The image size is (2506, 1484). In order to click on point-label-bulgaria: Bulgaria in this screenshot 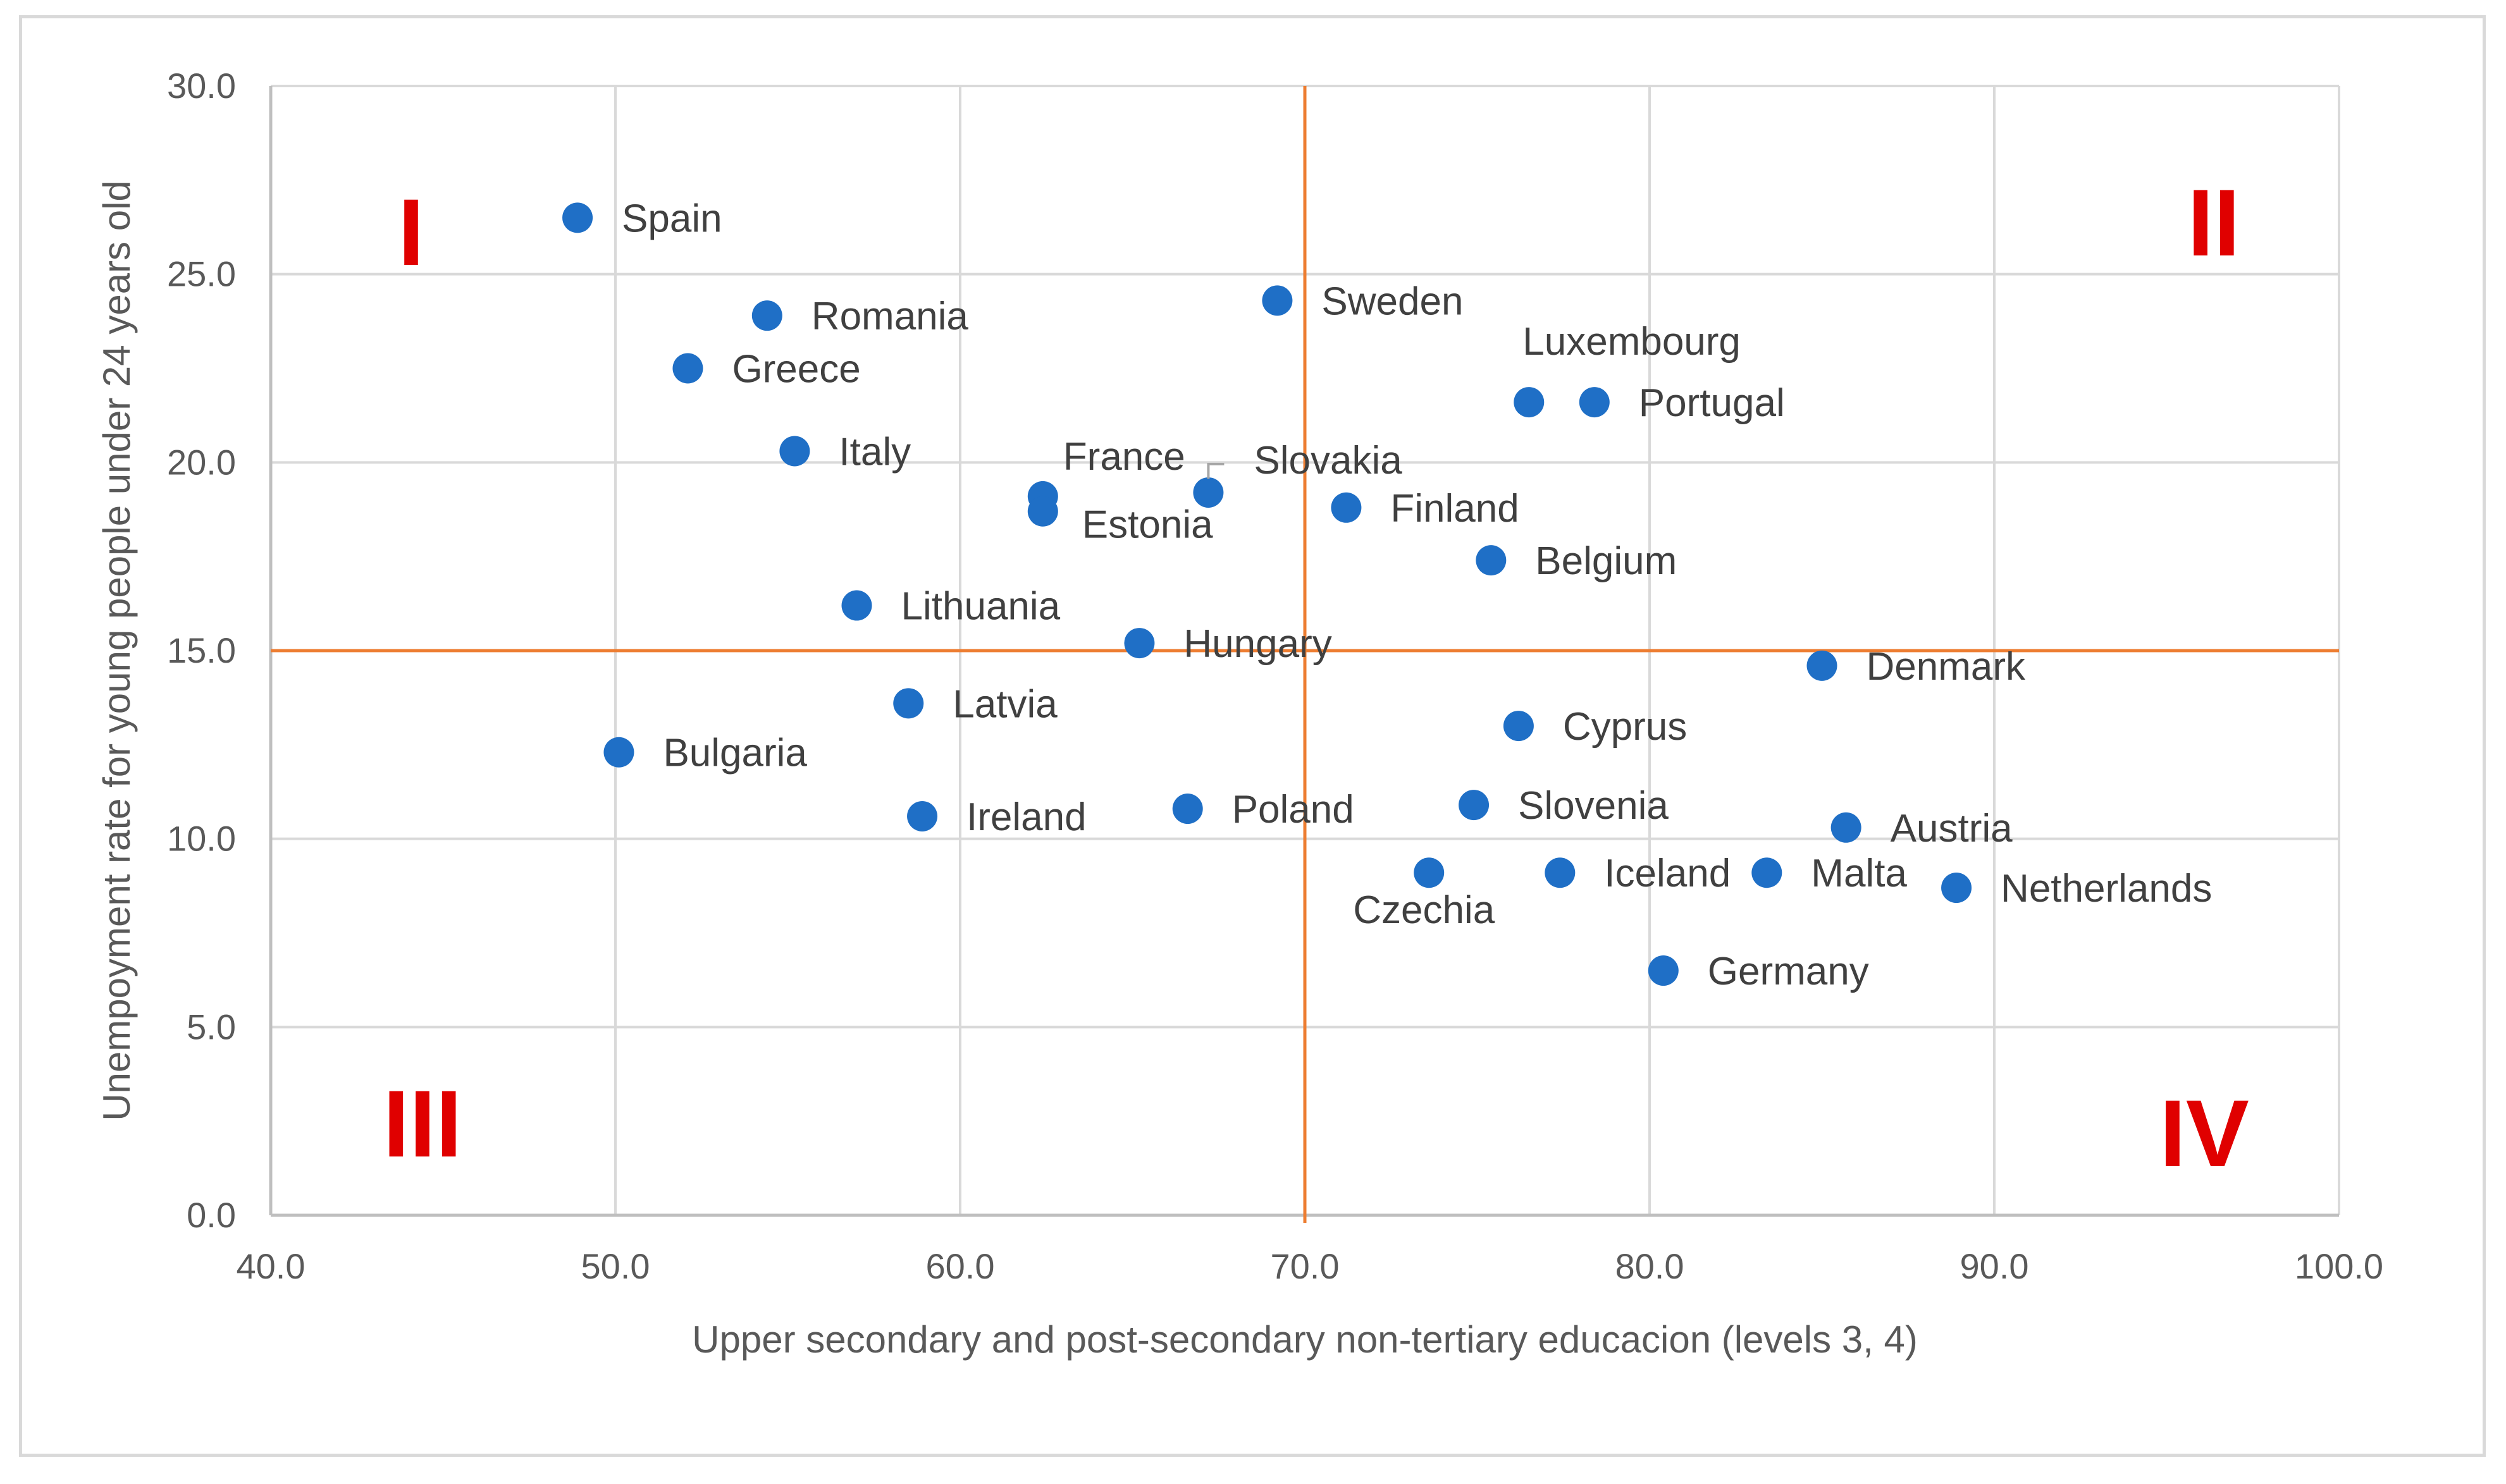, I will do `click(735, 753)`.